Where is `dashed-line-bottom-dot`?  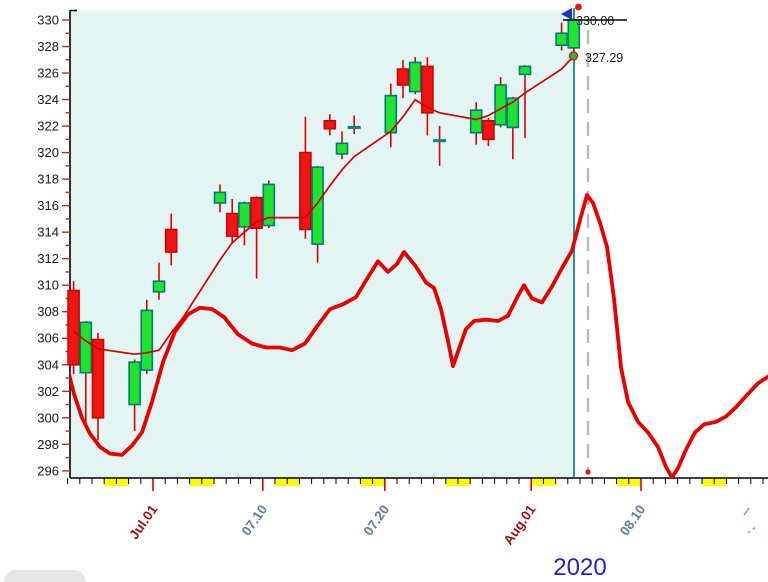 dashed-line-bottom-dot is located at coordinates (588, 472).